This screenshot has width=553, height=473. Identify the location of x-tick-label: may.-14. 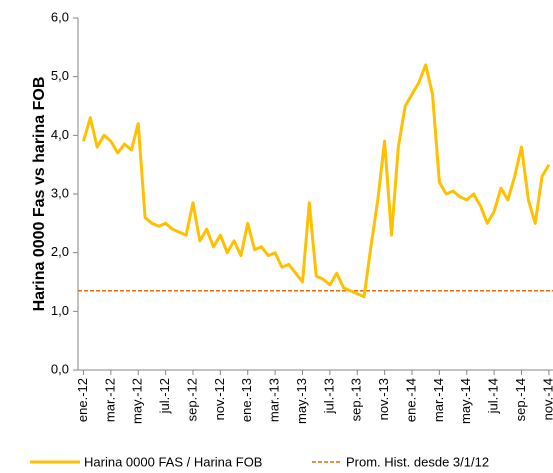
(465, 401).